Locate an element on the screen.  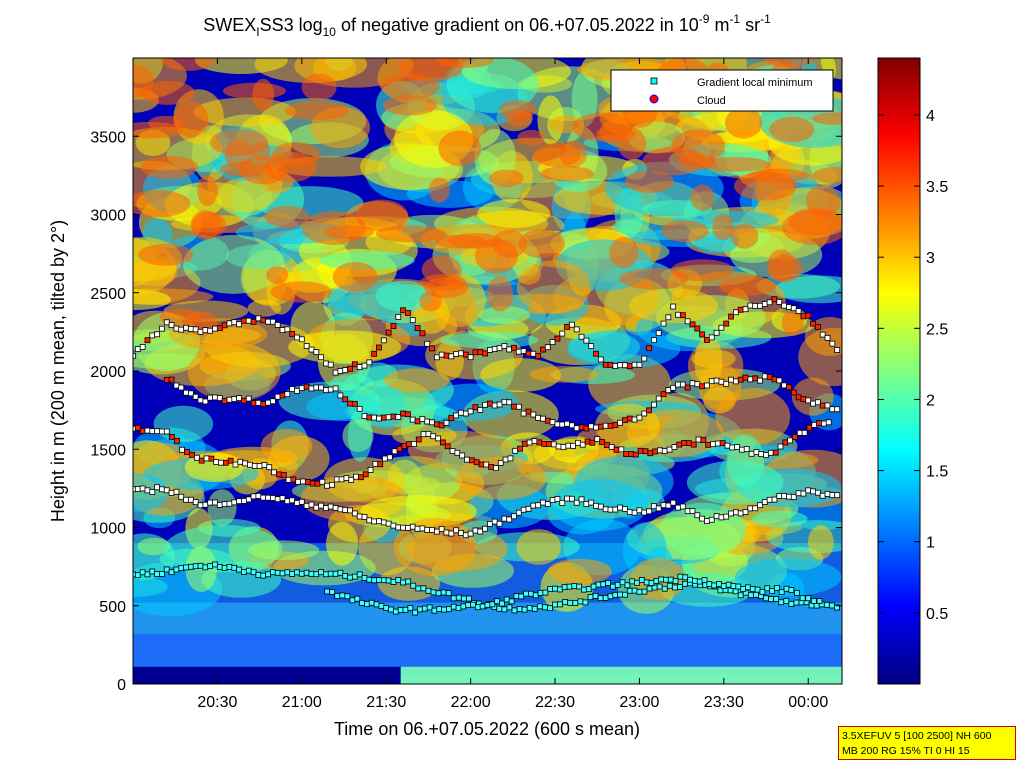
y-tick-label: 2500 is located at coordinates (108, 294).